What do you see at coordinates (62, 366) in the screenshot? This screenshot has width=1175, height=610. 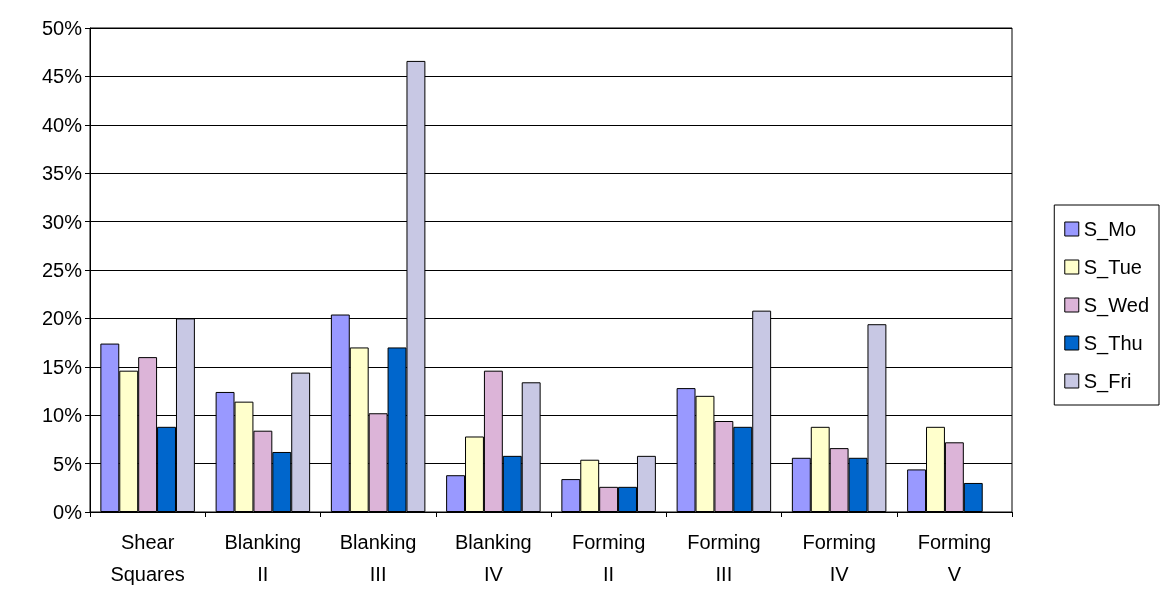 I see `y-tick-label: 15%` at bounding box center [62, 366].